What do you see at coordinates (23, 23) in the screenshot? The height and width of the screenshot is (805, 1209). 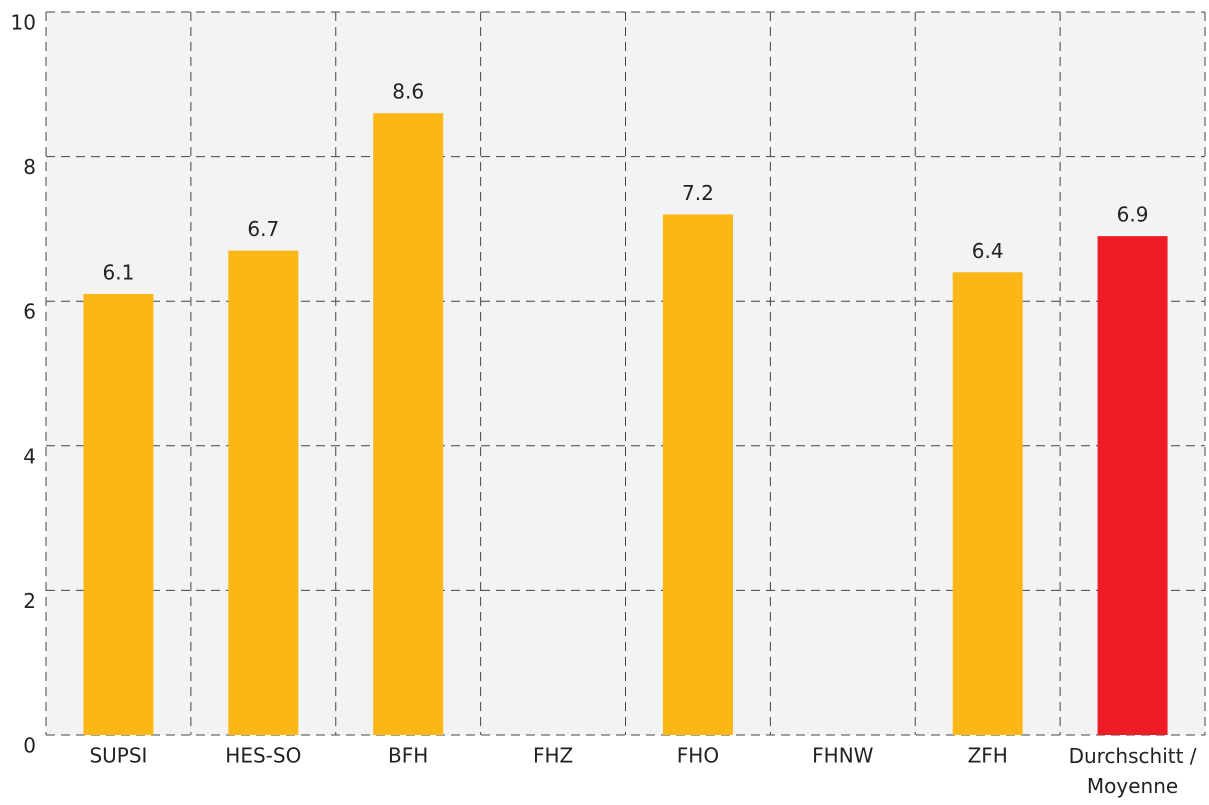 I see `y-tick-label: 10` at bounding box center [23, 23].